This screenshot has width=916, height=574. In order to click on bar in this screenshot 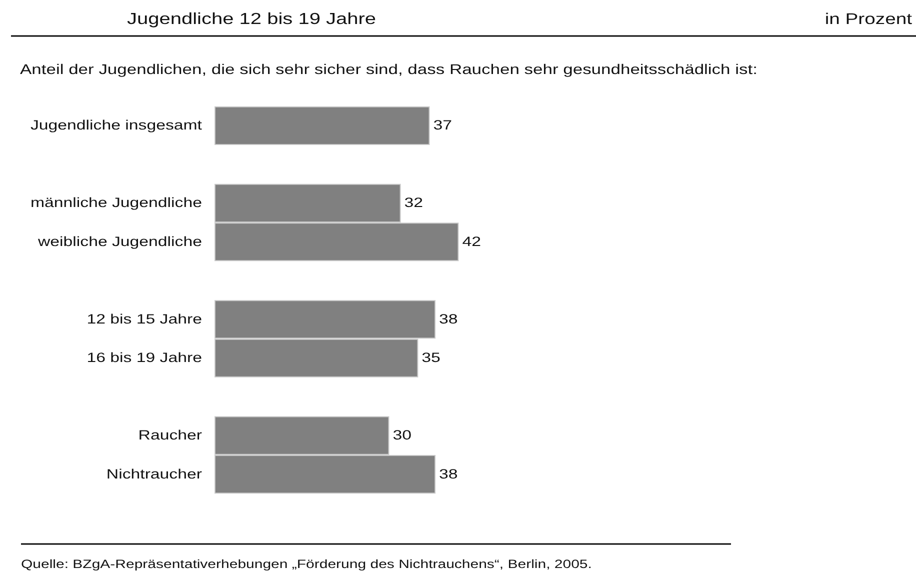, I will do `click(322, 125)`.